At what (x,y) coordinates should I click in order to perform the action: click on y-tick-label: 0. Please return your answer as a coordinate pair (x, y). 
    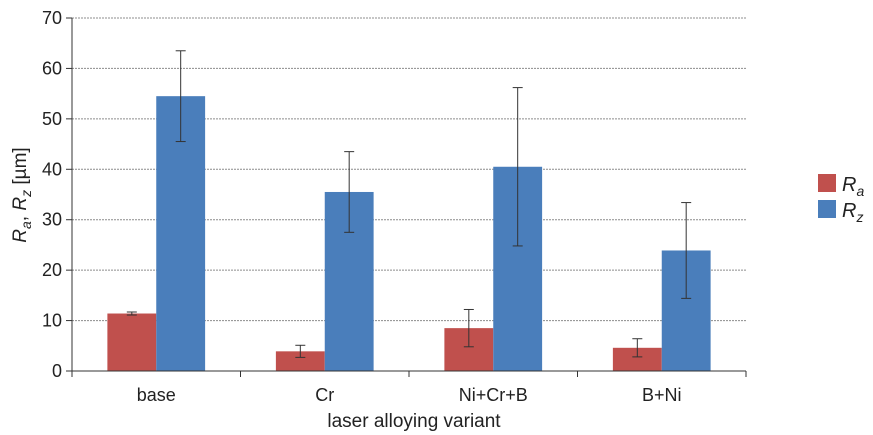
    Looking at the image, I should click on (57, 371).